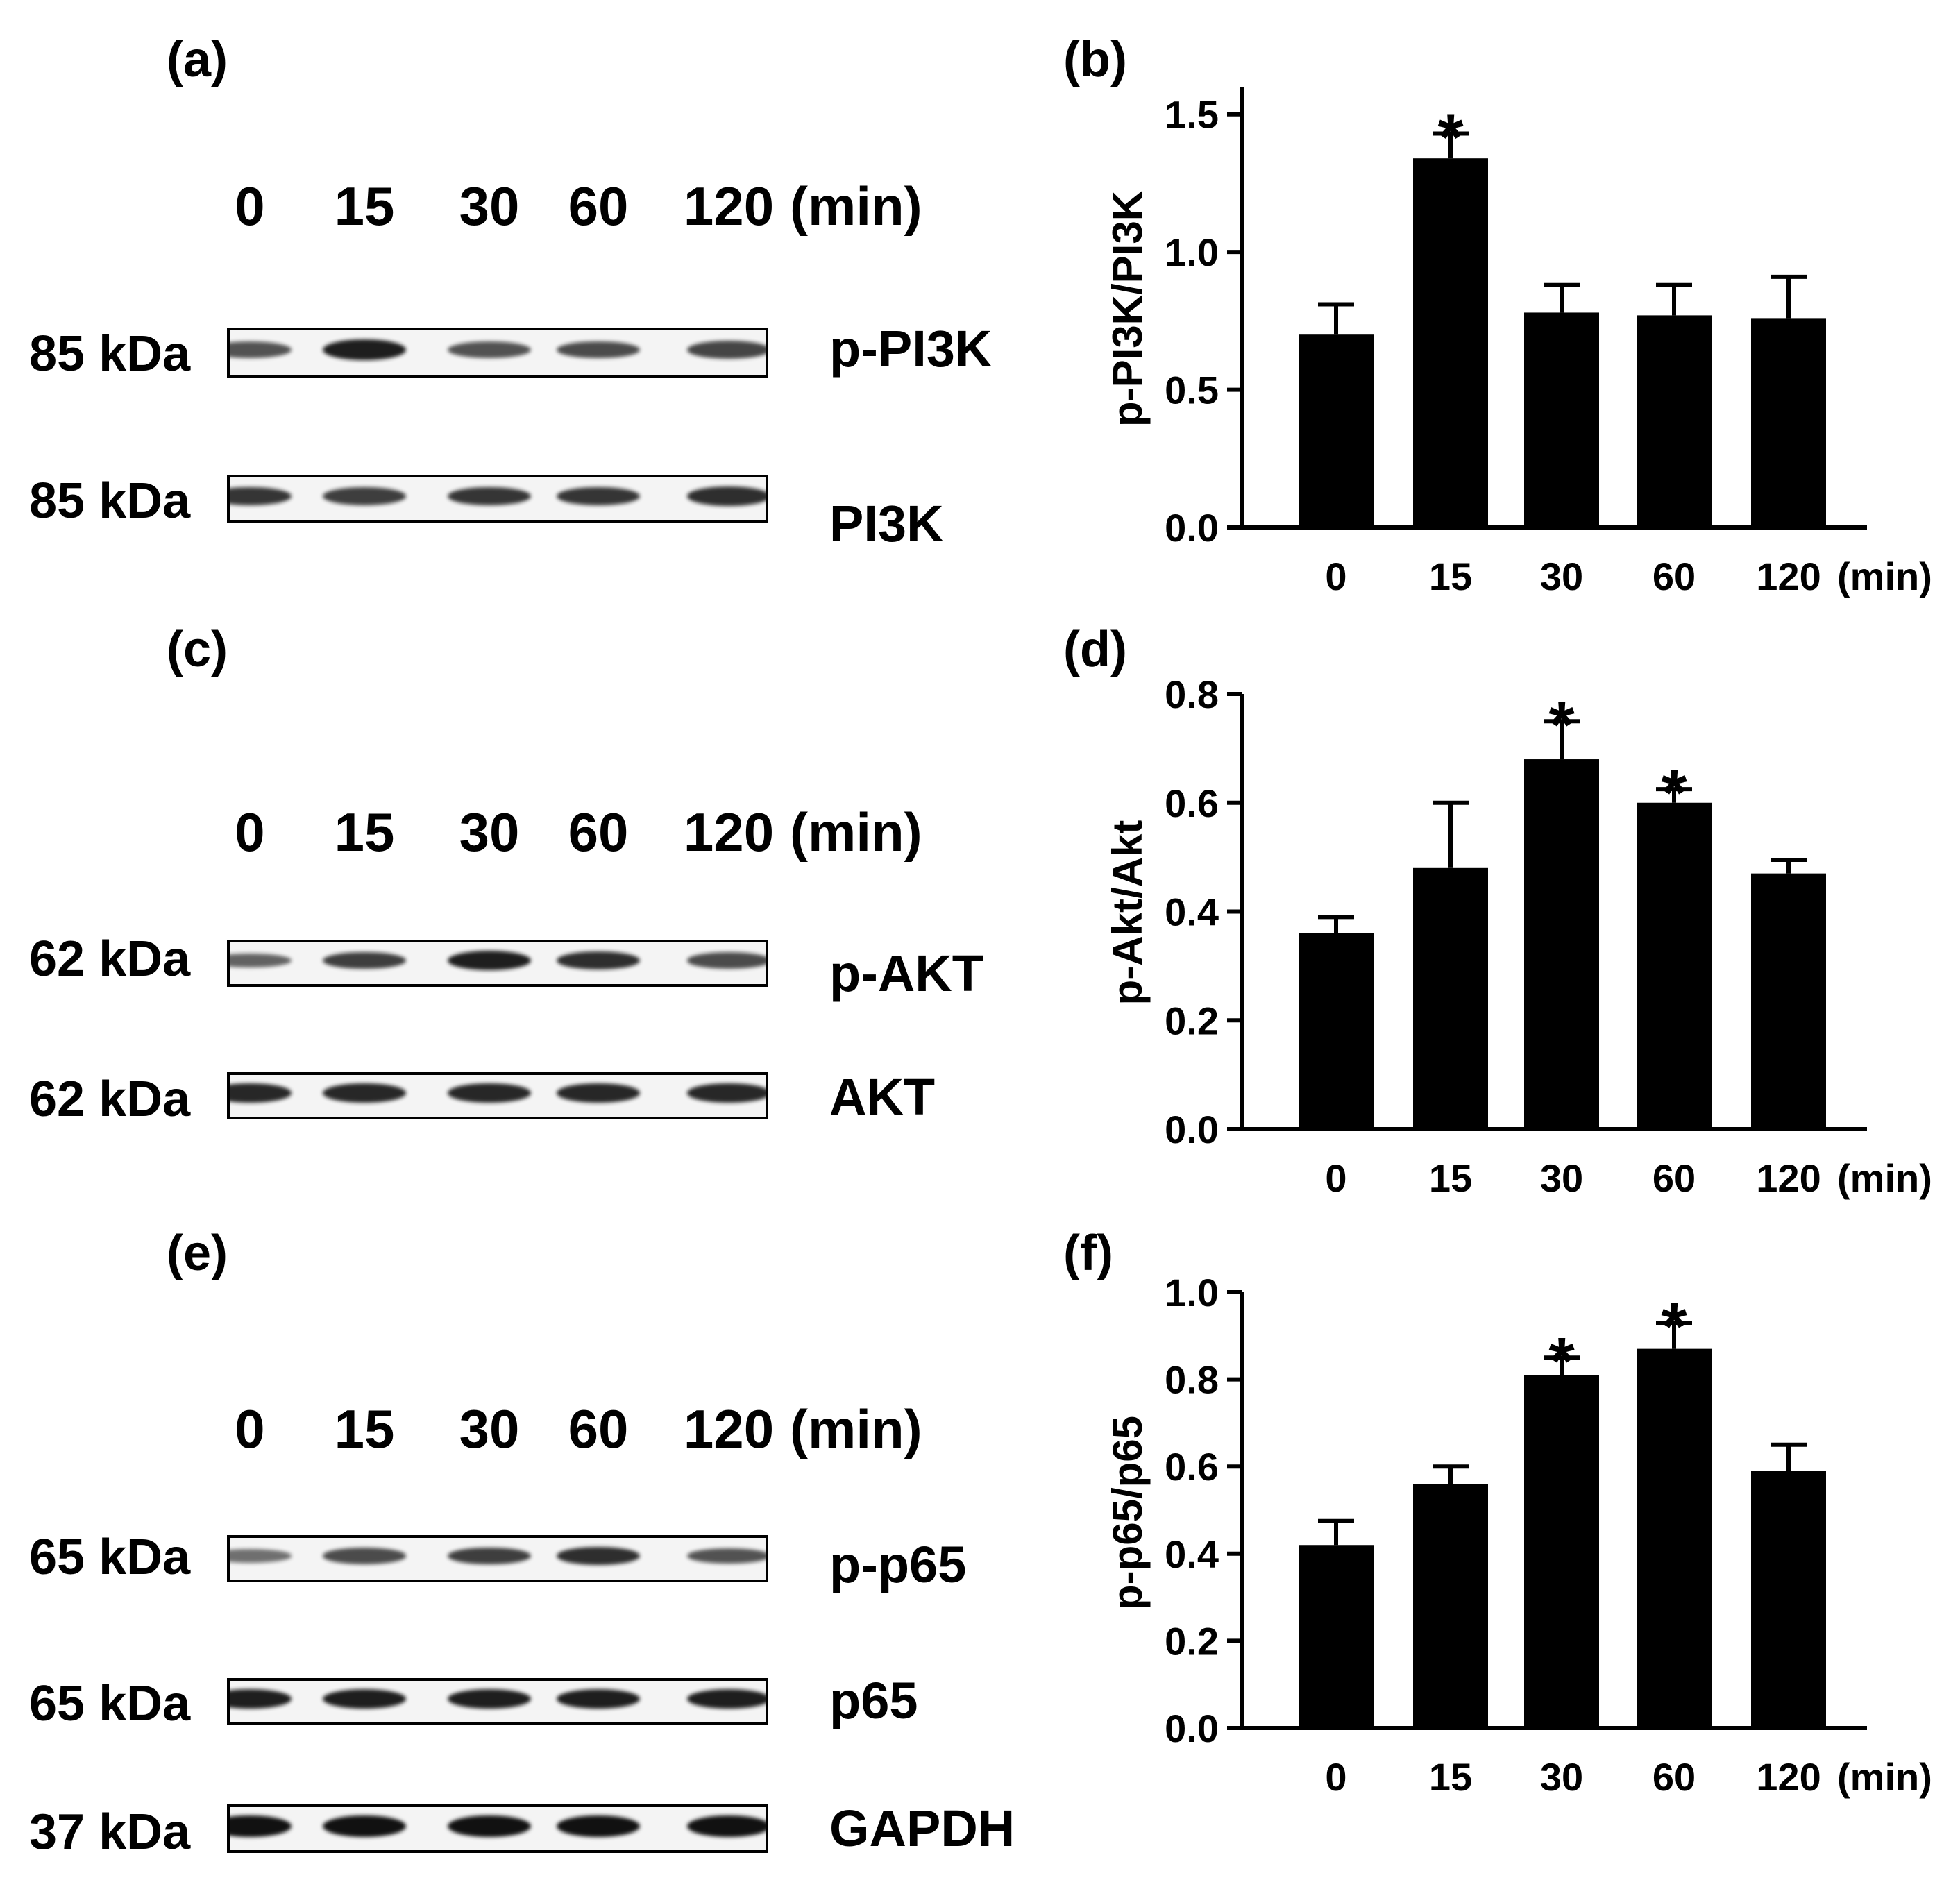  What do you see at coordinates (1127, 913) in the screenshot?
I see `y-axis-label: p-Akt/Akt` at bounding box center [1127, 913].